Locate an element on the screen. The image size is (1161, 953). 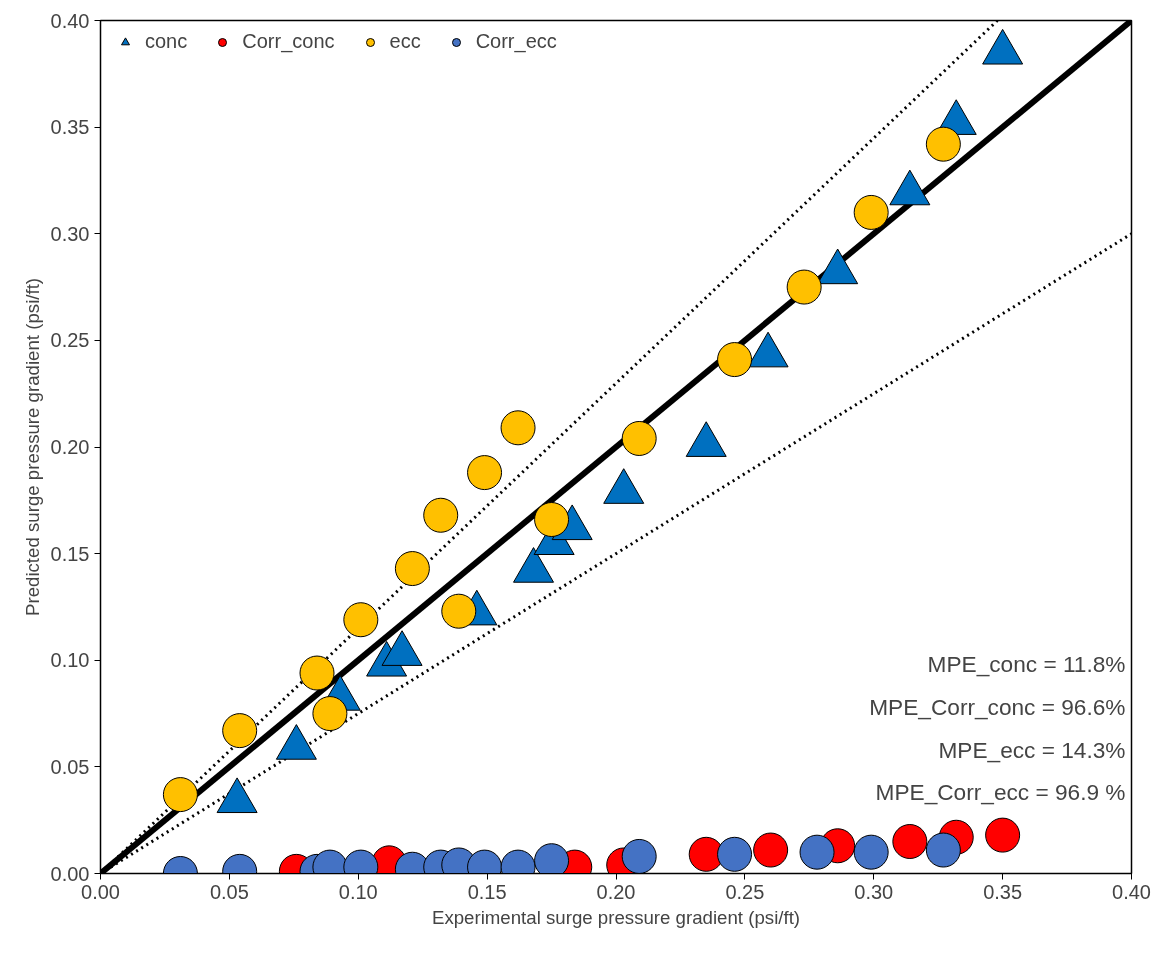
x-tick-label: 0.05 is located at coordinates (229, 891).